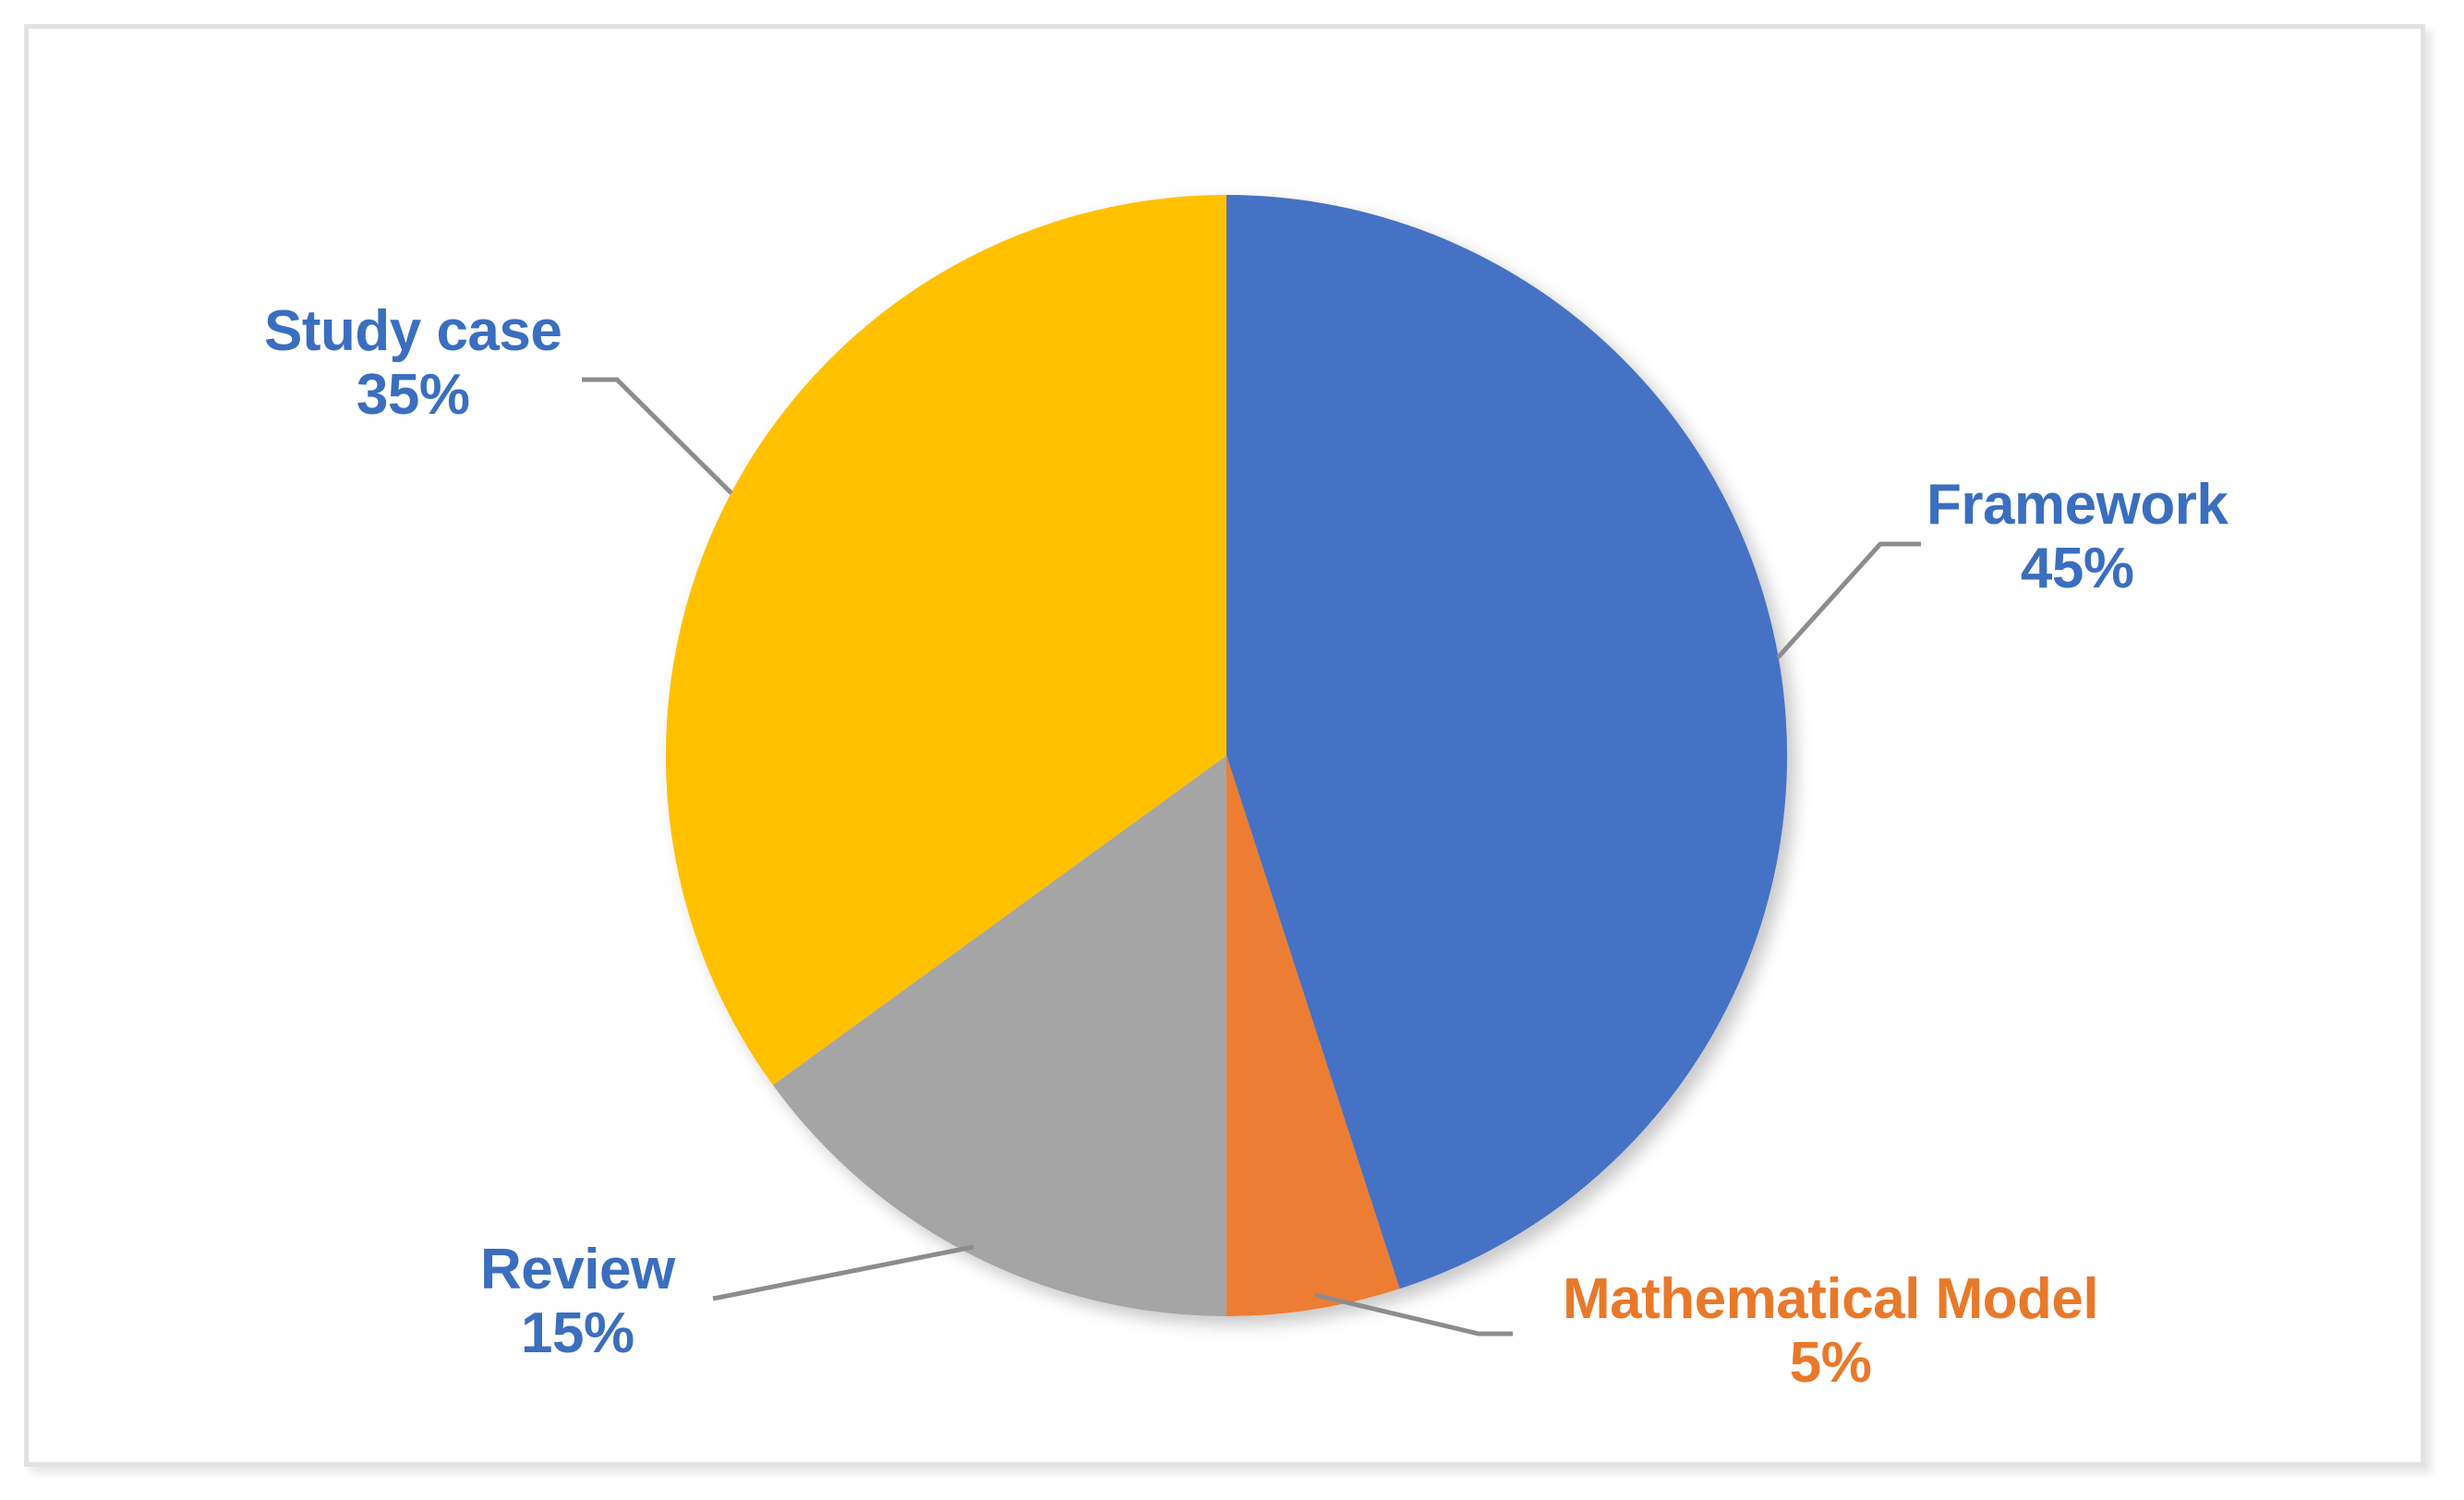  What do you see at coordinates (1849, 600) in the screenshot?
I see `leader-line-framework` at bounding box center [1849, 600].